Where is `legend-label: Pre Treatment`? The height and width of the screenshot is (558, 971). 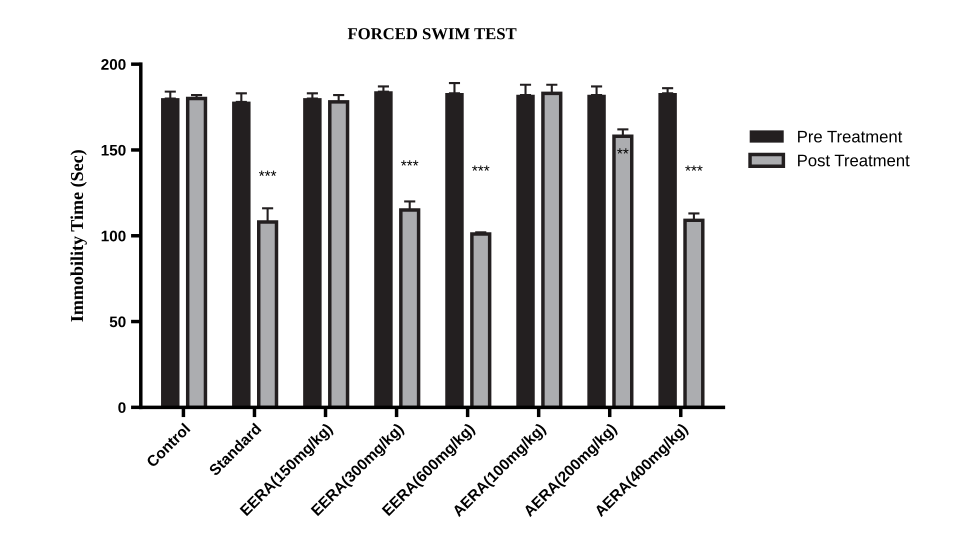
legend-label: Pre Treatment is located at coordinates (850, 136).